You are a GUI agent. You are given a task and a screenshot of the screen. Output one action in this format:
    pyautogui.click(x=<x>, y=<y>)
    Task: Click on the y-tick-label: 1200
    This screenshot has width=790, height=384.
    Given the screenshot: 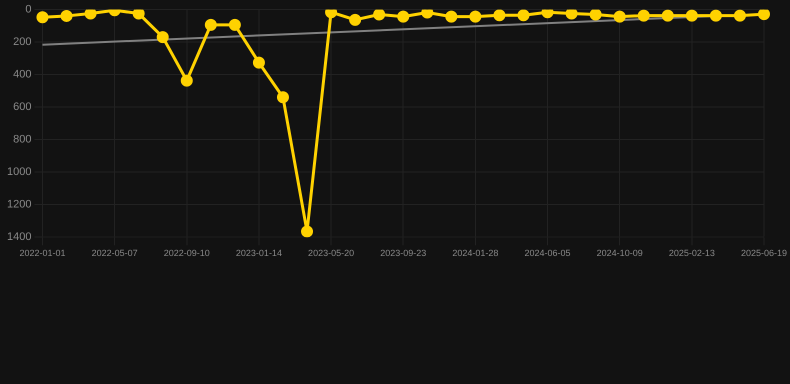 What is the action you would take?
    pyautogui.click(x=19, y=204)
    